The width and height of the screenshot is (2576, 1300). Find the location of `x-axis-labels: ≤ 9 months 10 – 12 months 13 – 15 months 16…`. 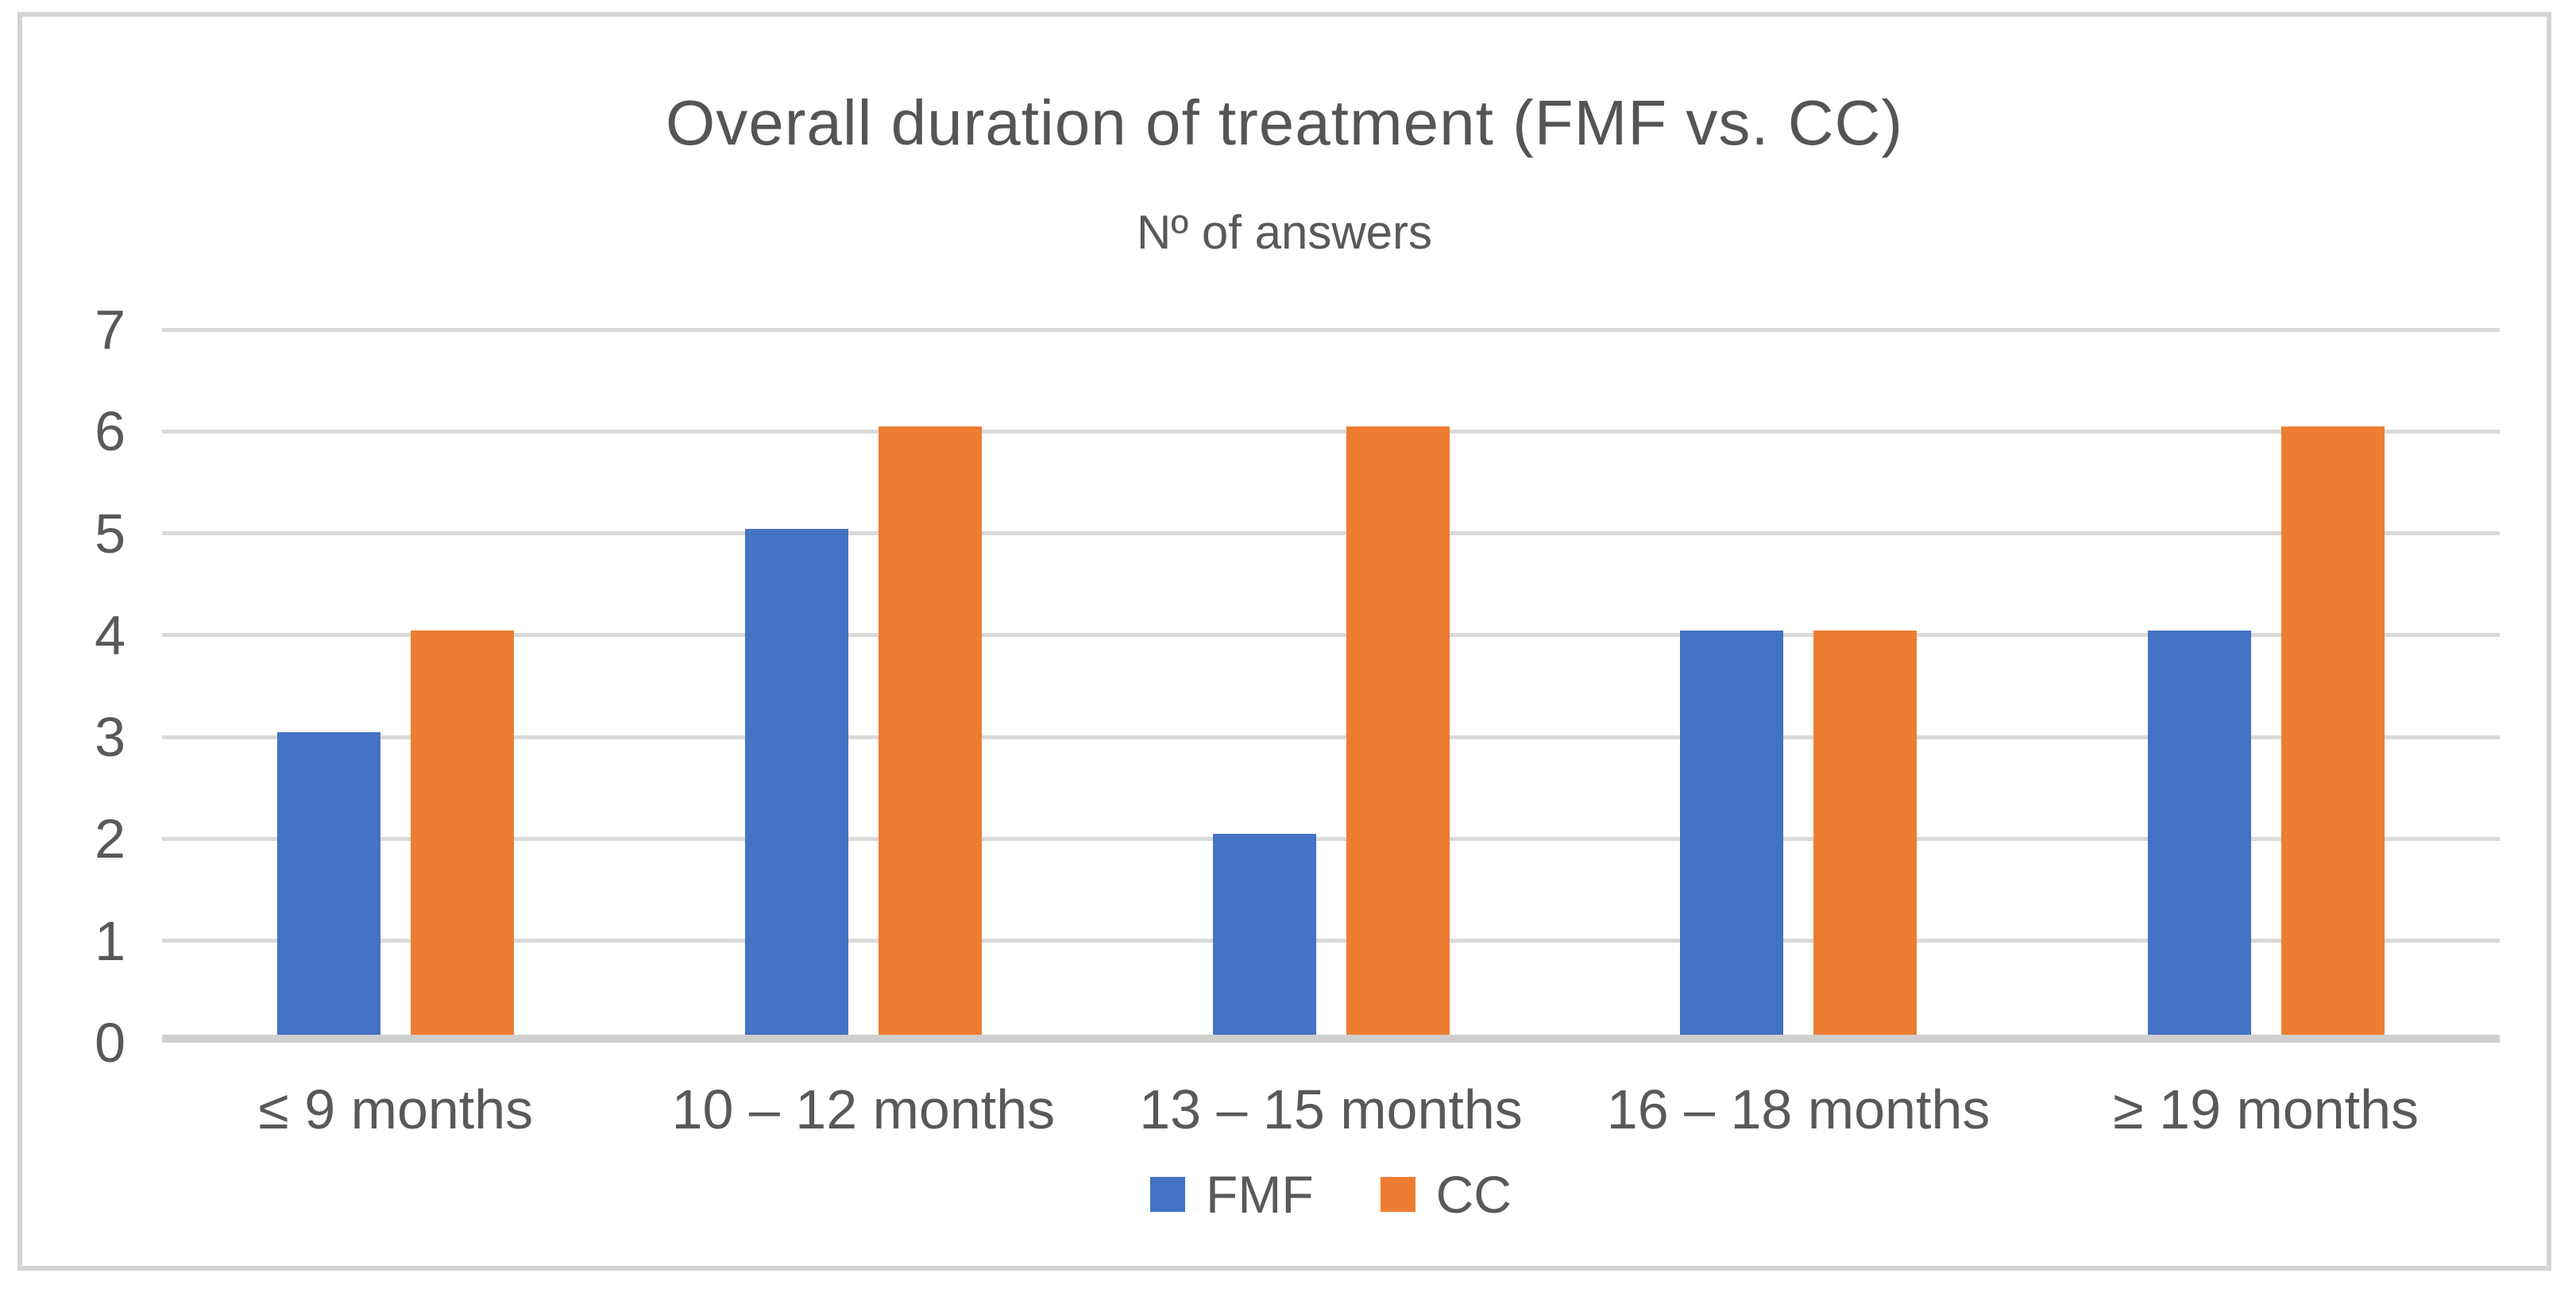

x-axis-labels: ≤ 9 months 10 – 12 months 13 – 15 months 16… is located at coordinates (1331, 1109).